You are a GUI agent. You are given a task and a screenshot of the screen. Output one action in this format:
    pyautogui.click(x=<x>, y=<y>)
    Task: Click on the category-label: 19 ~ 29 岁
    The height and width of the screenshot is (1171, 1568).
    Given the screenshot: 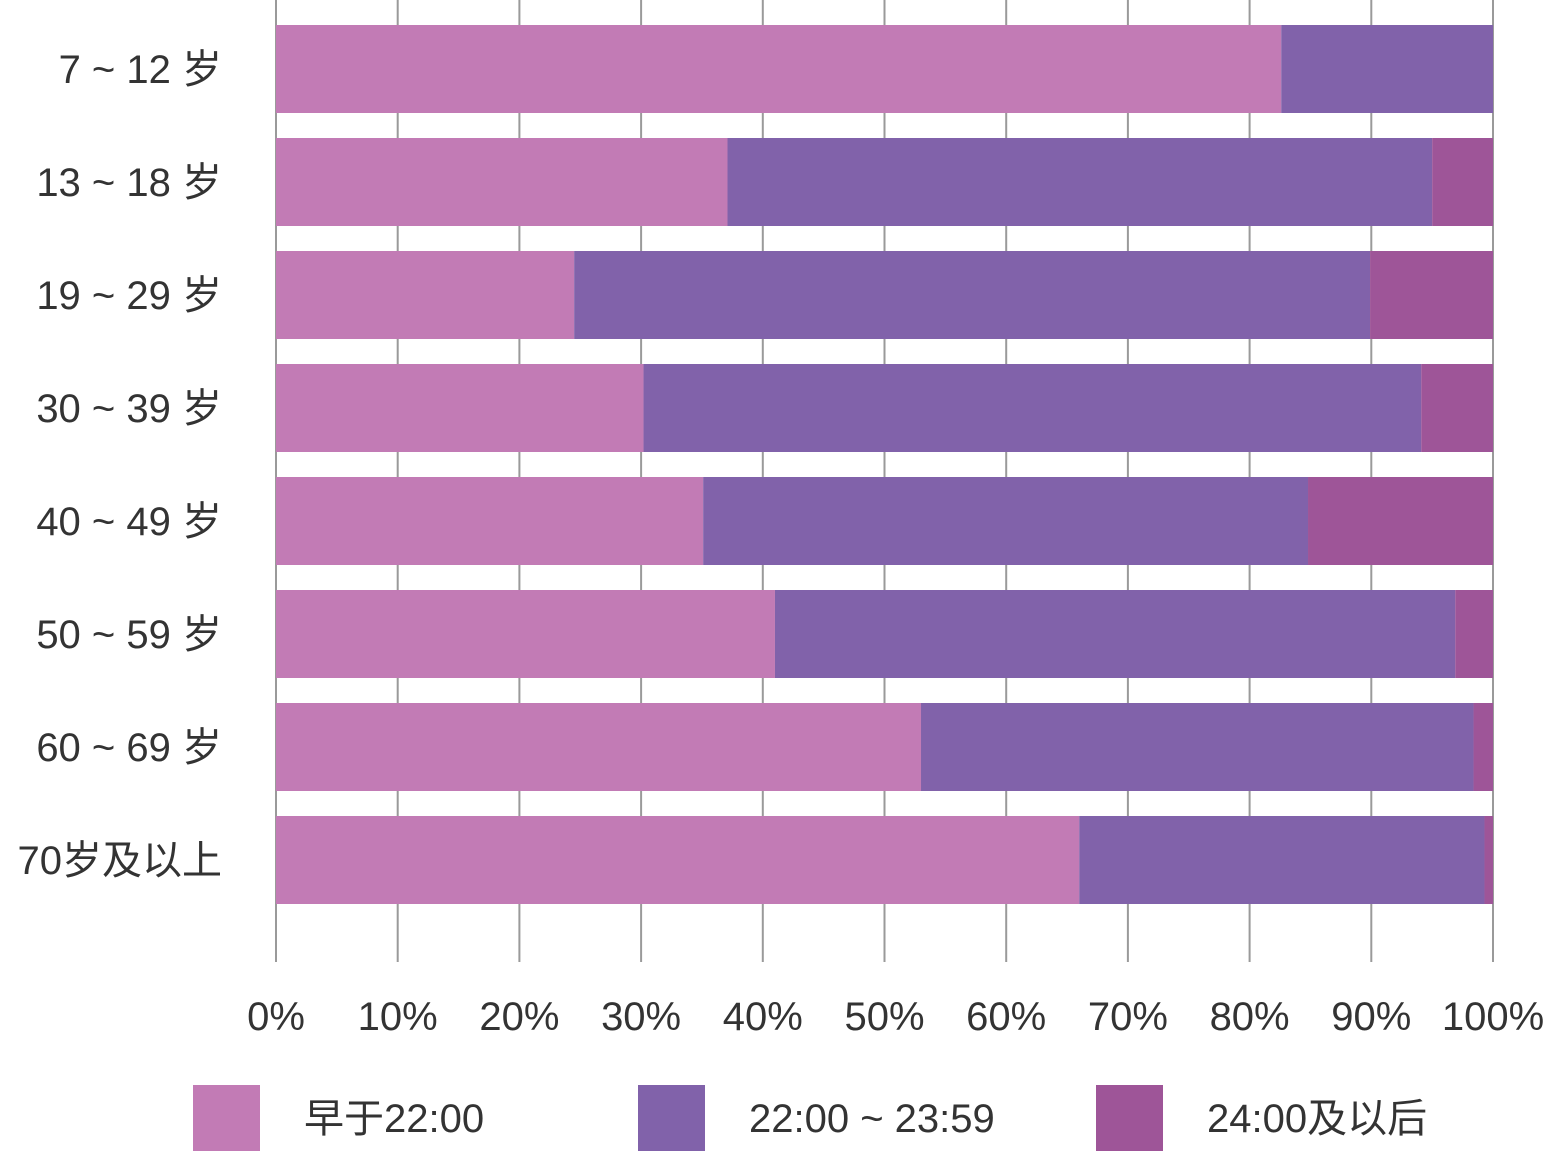 What is the action you would take?
    pyautogui.click(x=129, y=296)
    